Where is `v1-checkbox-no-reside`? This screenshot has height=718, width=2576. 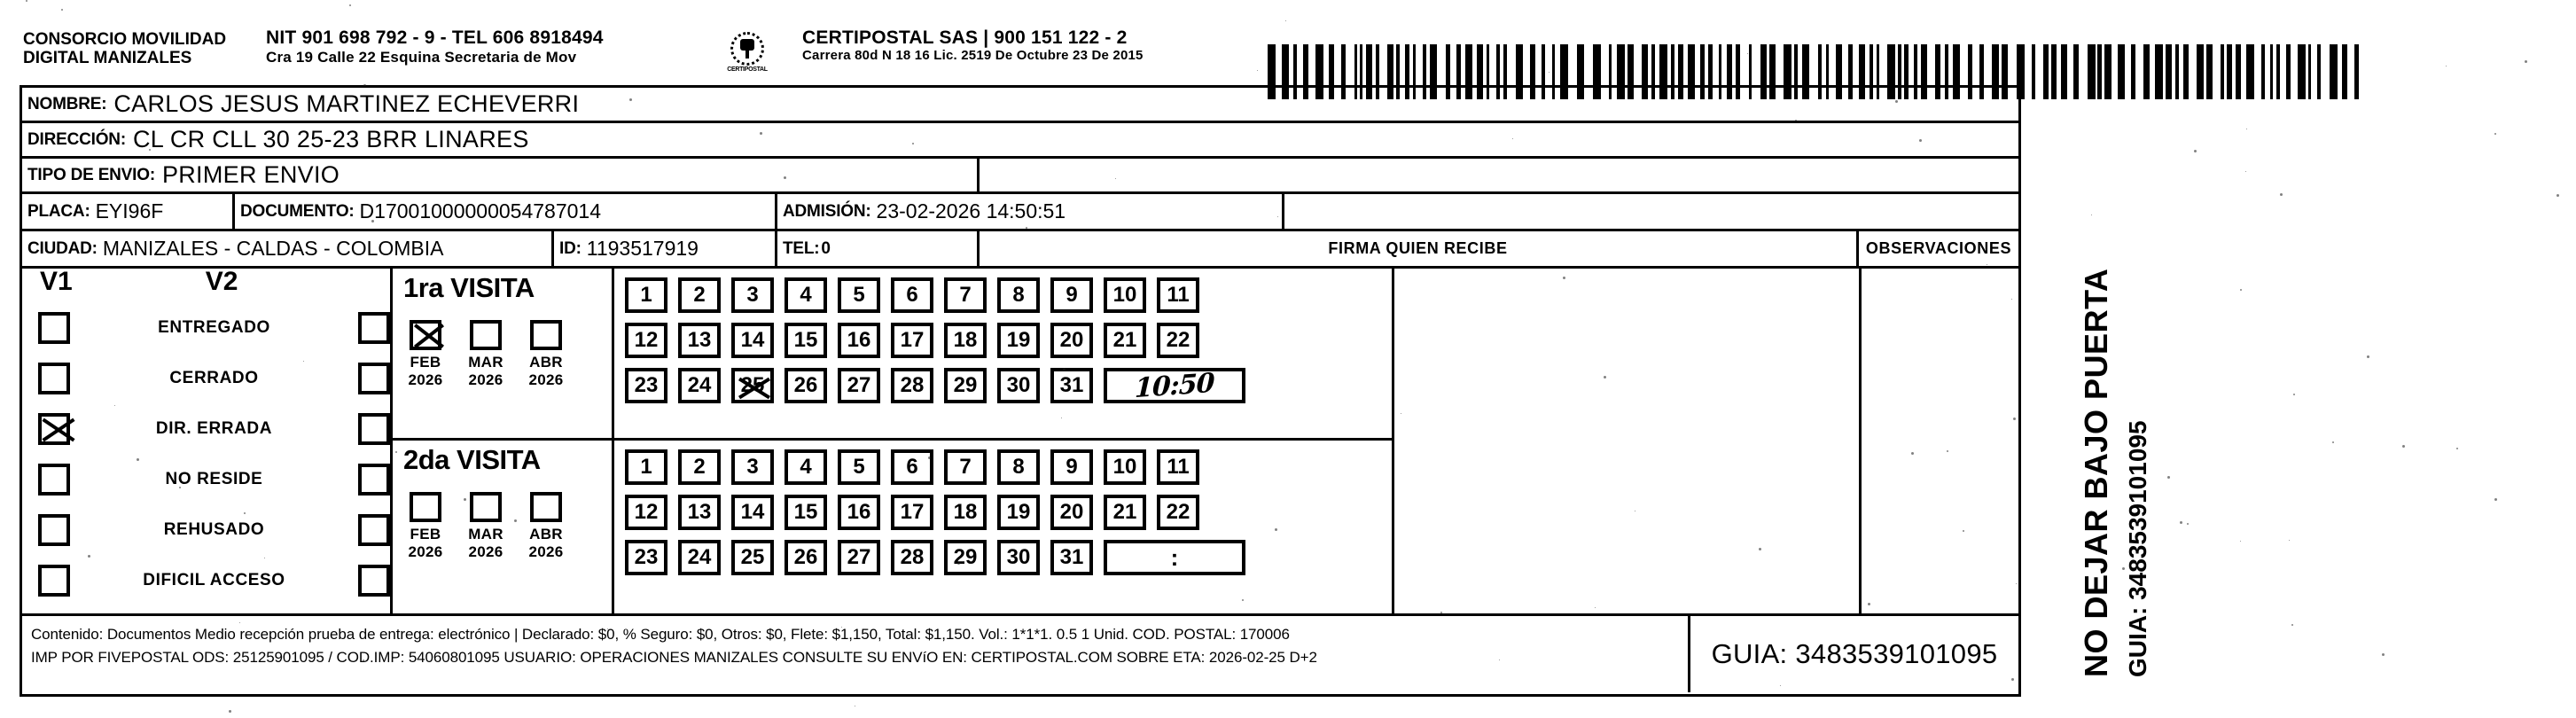 v1-checkbox-no-reside is located at coordinates (54, 480).